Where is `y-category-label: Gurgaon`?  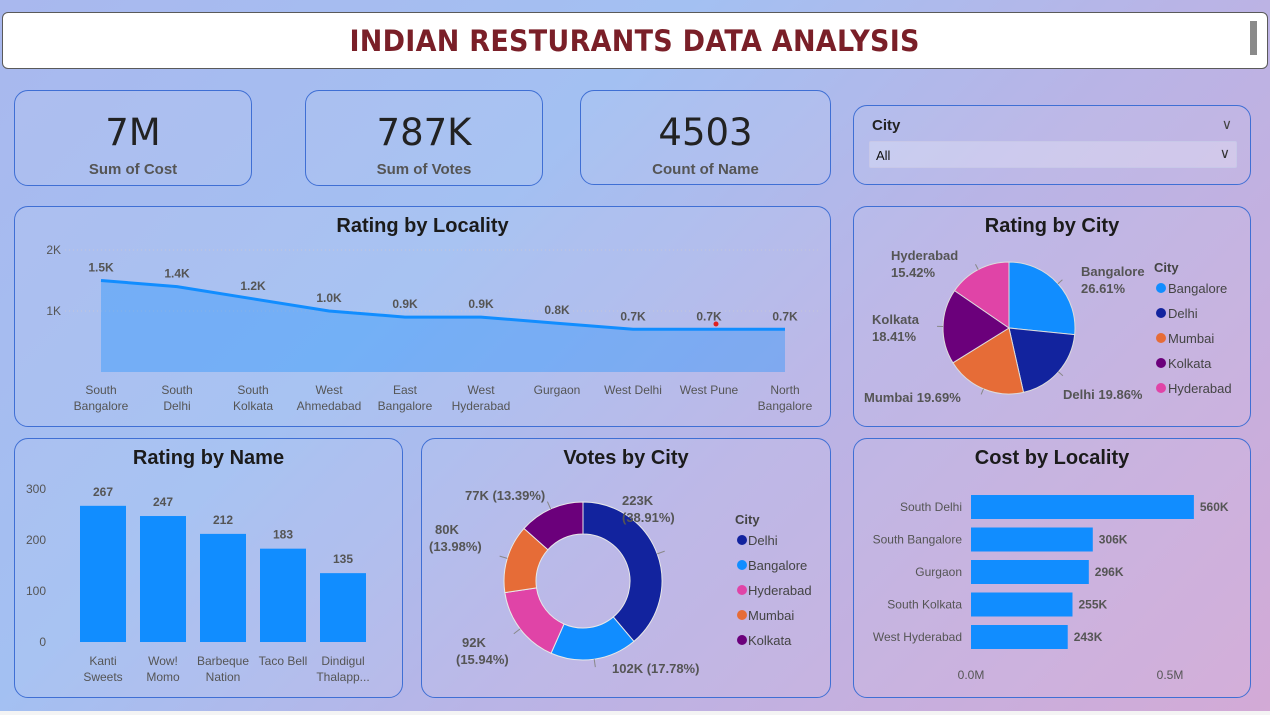
y-category-label: Gurgaon is located at coordinates (938, 572).